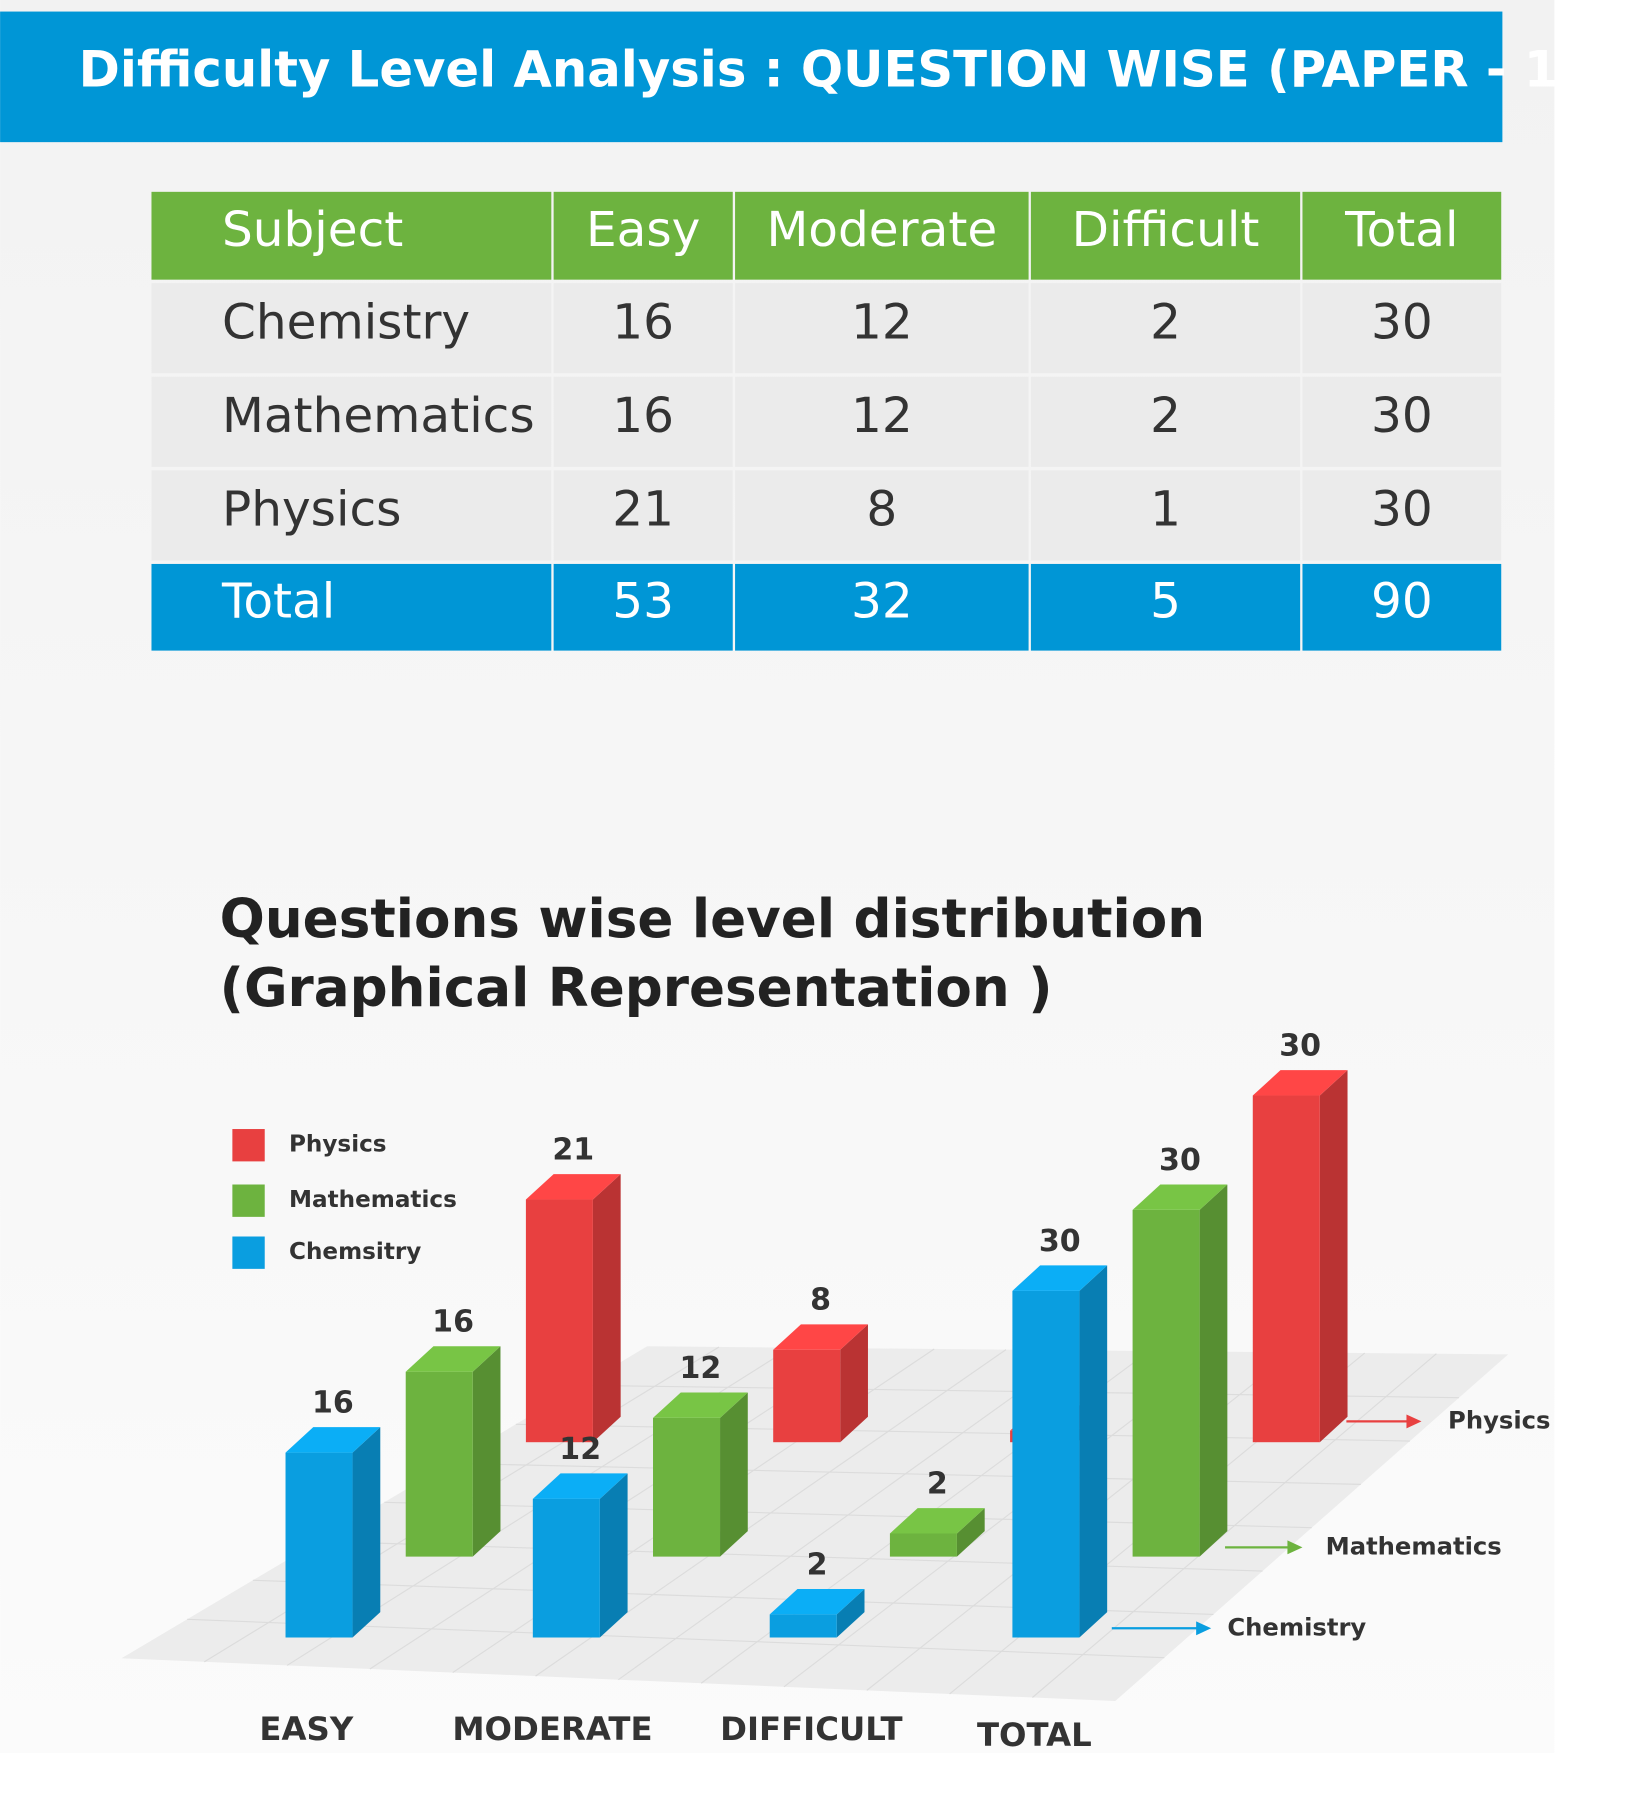 This screenshot has width=1640, height=1812. What do you see at coordinates (882, 601) in the screenshot?
I see `table-total-cell: 32` at bounding box center [882, 601].